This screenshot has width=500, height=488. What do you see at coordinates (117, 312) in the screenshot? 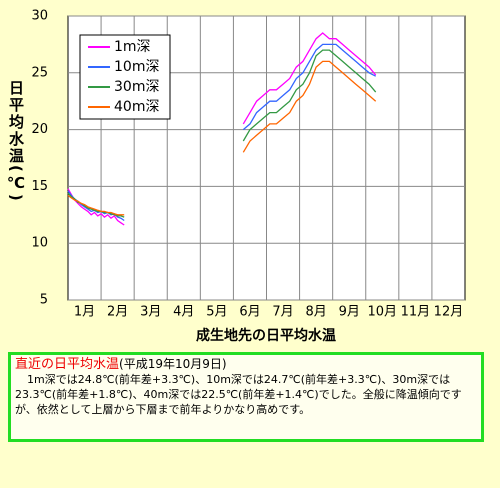
I see `x-tick-label: 2月` at bounding box center [117, 312].